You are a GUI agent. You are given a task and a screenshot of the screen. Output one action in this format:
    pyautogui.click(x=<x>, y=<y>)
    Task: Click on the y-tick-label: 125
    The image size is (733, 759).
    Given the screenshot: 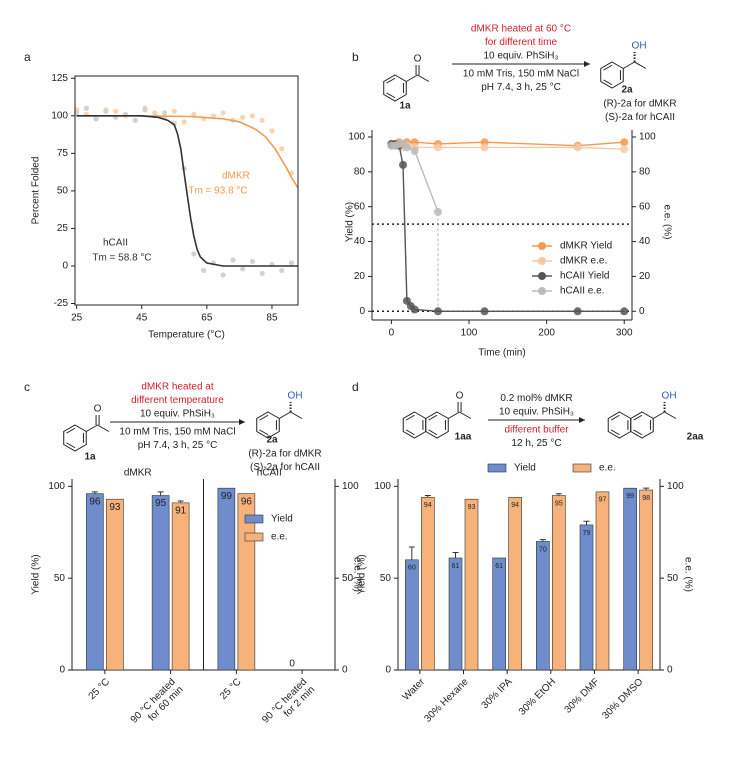 What is the action you would take?
    pyautogui.click(x=59, y=78)
    